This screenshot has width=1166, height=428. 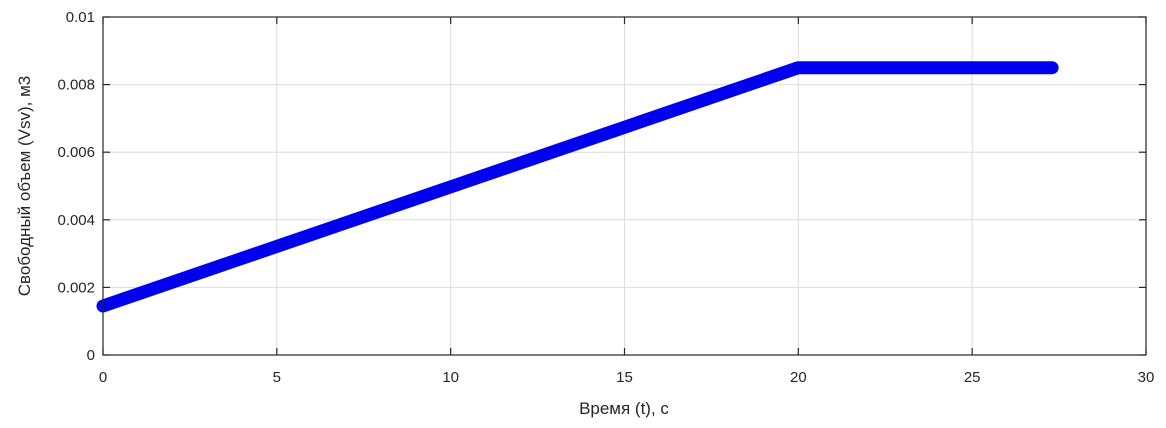 I want to click on x-tick-label: 10, so click(x=450, y=377).